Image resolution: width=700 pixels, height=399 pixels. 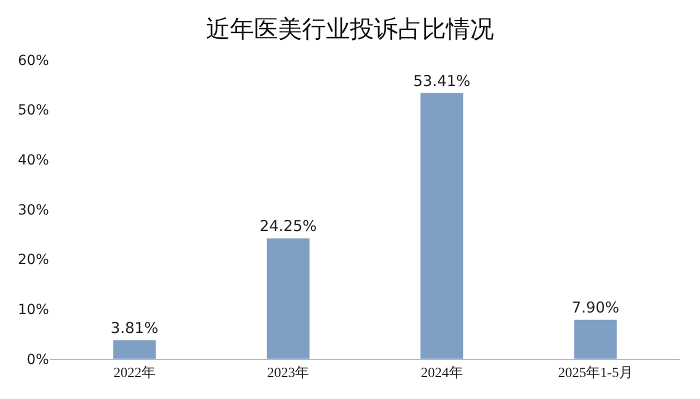 What do you see at coordinates (135, 372) in the screenshot?
I see `x-tick-label: 2022年` at bounding box center [135, 372].